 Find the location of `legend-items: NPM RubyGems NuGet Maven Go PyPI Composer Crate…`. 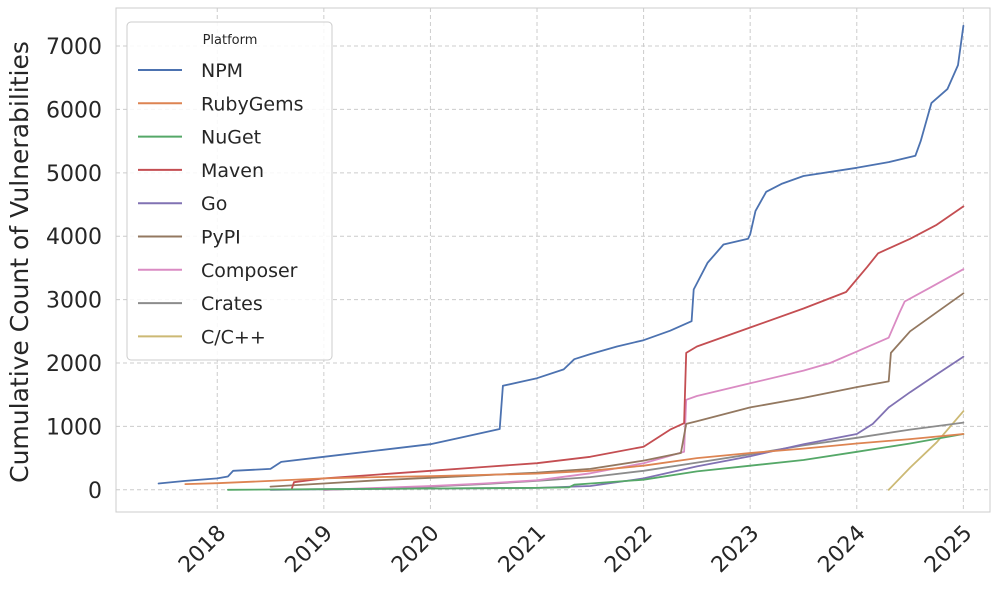

legend-items: NPM RubyGems NuGet Maven Go PyPI Composer Crate… is located at coordinates (221, 204).